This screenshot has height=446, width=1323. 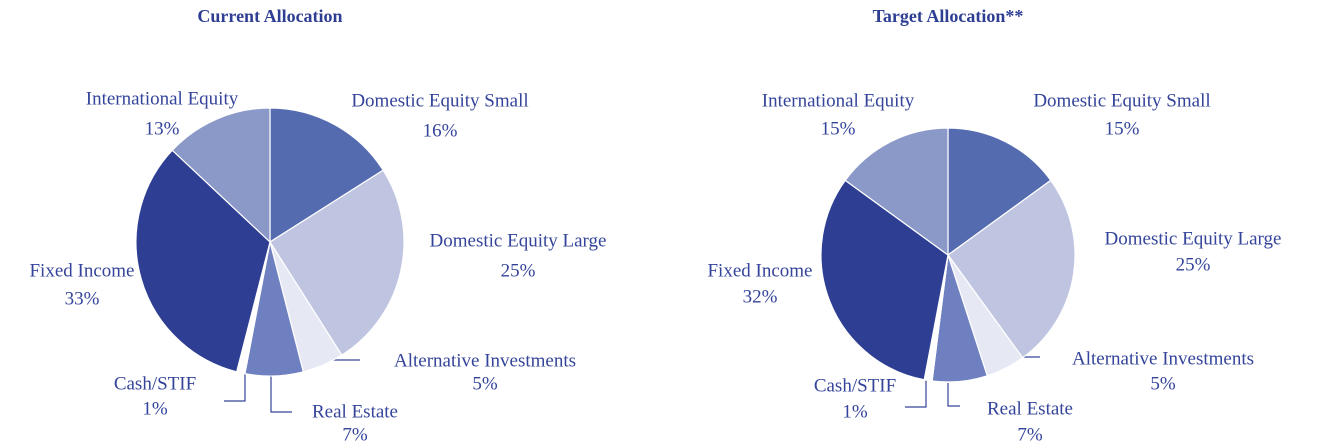 I want to click on slice-value: 32%, so click(x=760, y=296).